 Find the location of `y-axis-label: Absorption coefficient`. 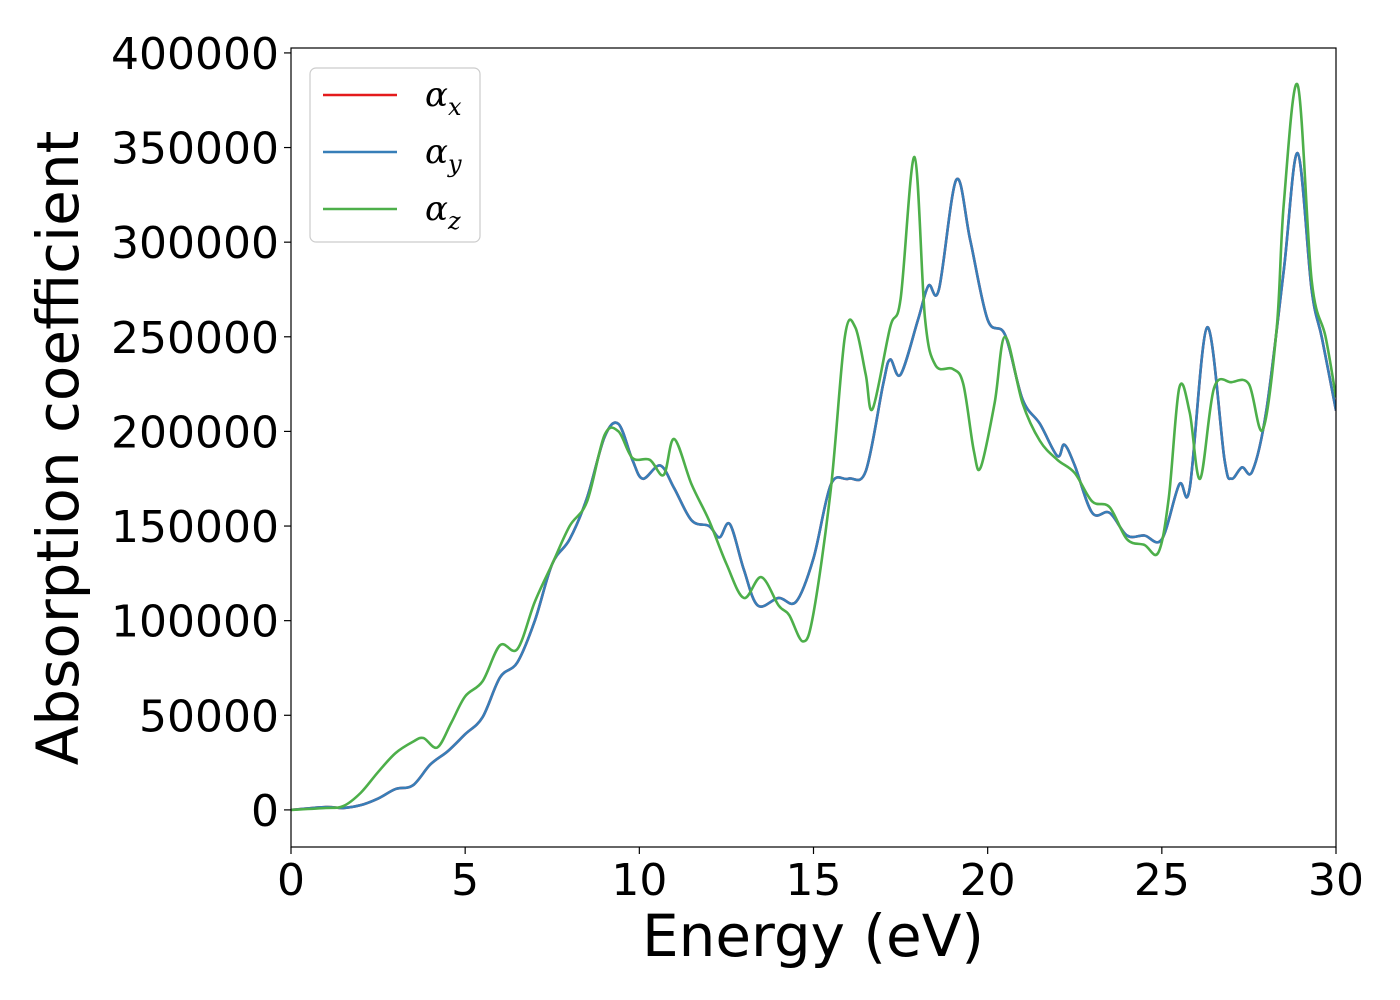

y-axis-label: Absorption coefficient is located at coordinates (58, 448).